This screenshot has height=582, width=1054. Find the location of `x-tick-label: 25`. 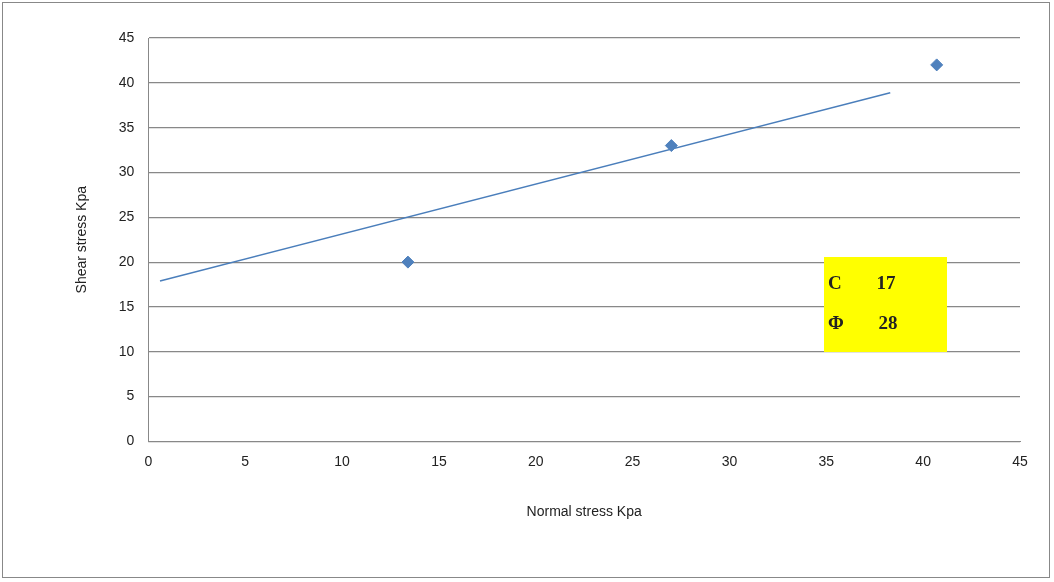

x-tick-label: 25 is located at coordinates (632, 460).